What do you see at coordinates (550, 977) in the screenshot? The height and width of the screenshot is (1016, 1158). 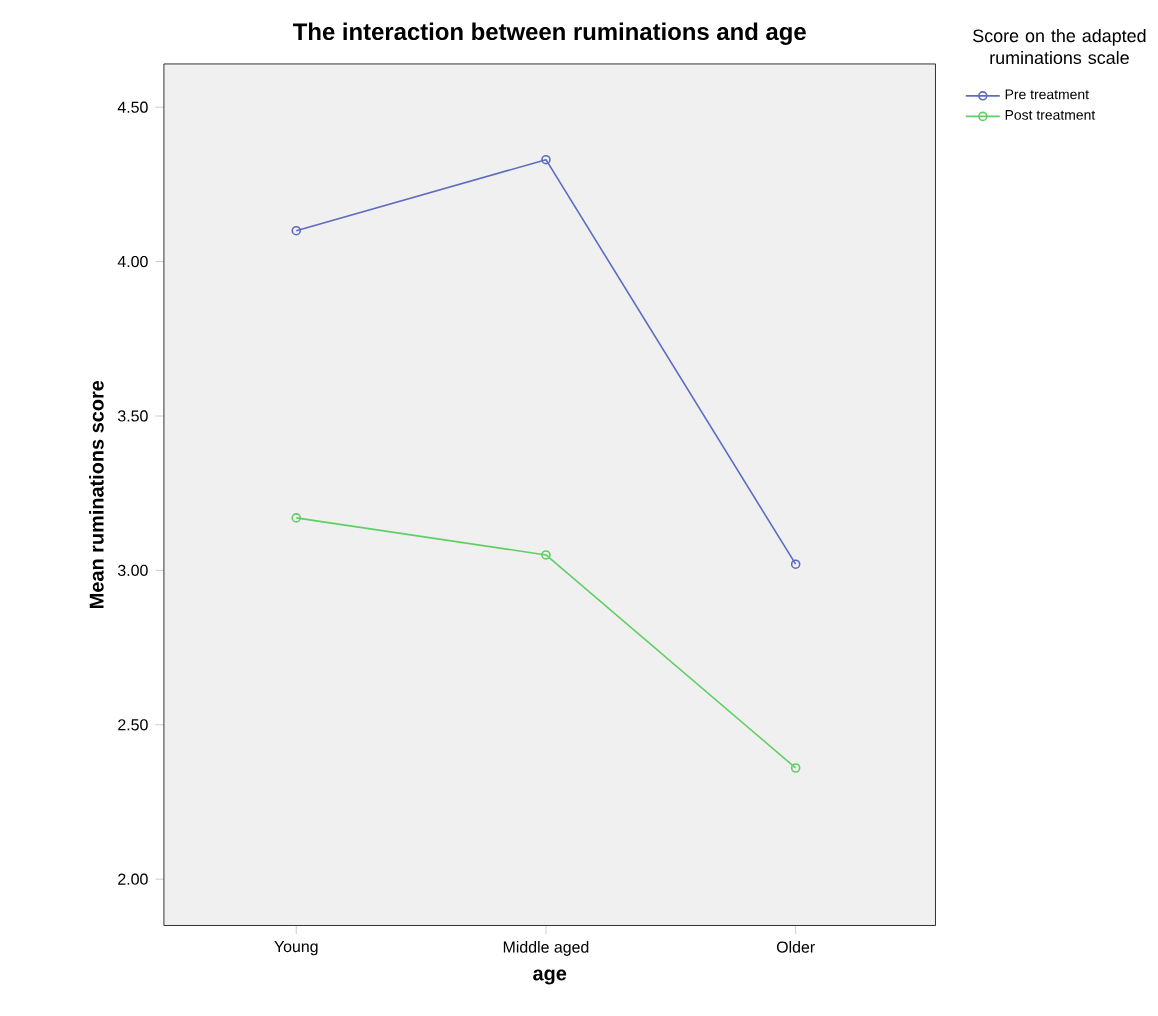 I see `x-axis-title: age` at bounding box center [550, 977].